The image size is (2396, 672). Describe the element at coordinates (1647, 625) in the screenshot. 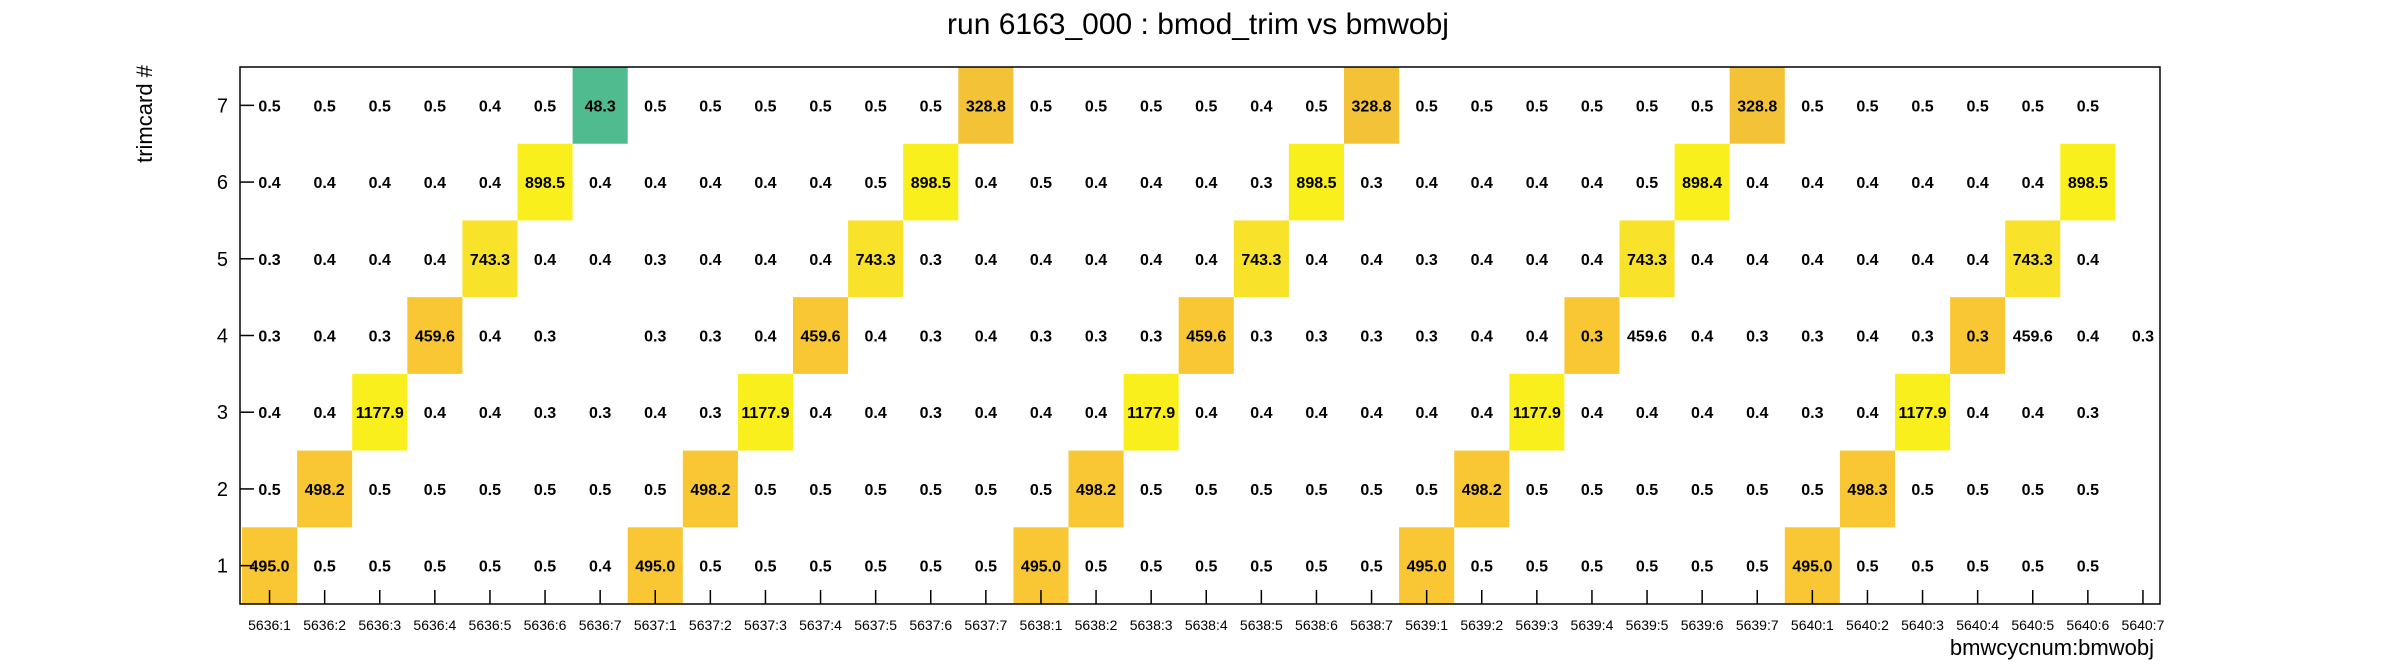

I see `x-tick-label: 5639:5` at that location.